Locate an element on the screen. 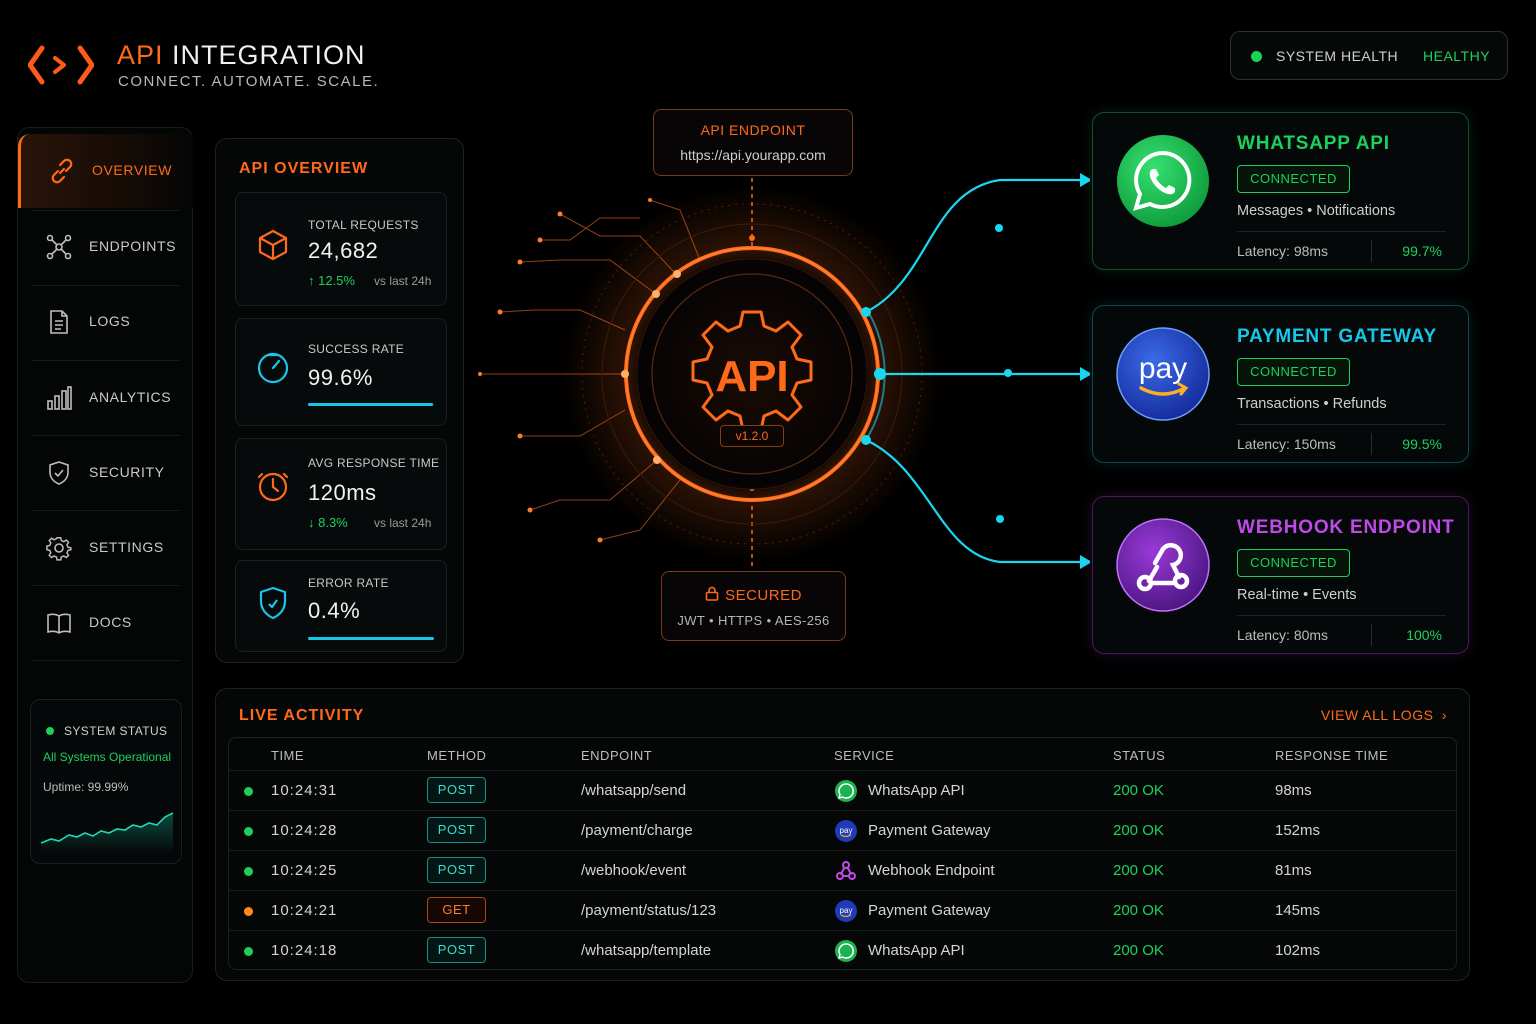 The image size is (1536, 1024). sidebar-item-settings: SETTINGS is located at coordinates (105, 548).